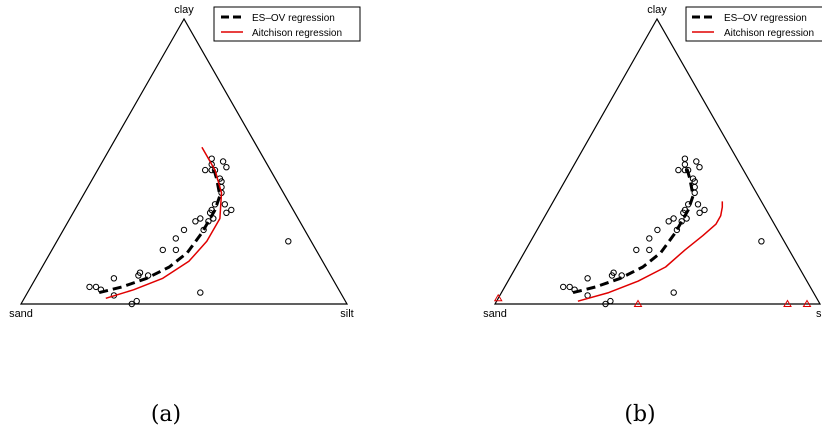  I want to click on panel-caption: (a), so click(166, 414).